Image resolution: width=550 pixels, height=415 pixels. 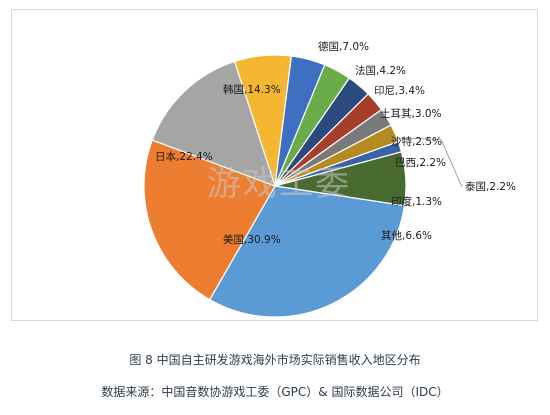 What do you see at coordinates (411, 113) in the screenshot?
I see `slice-label-3: 土耳其,3.0%` at bounding box center [411, 113].